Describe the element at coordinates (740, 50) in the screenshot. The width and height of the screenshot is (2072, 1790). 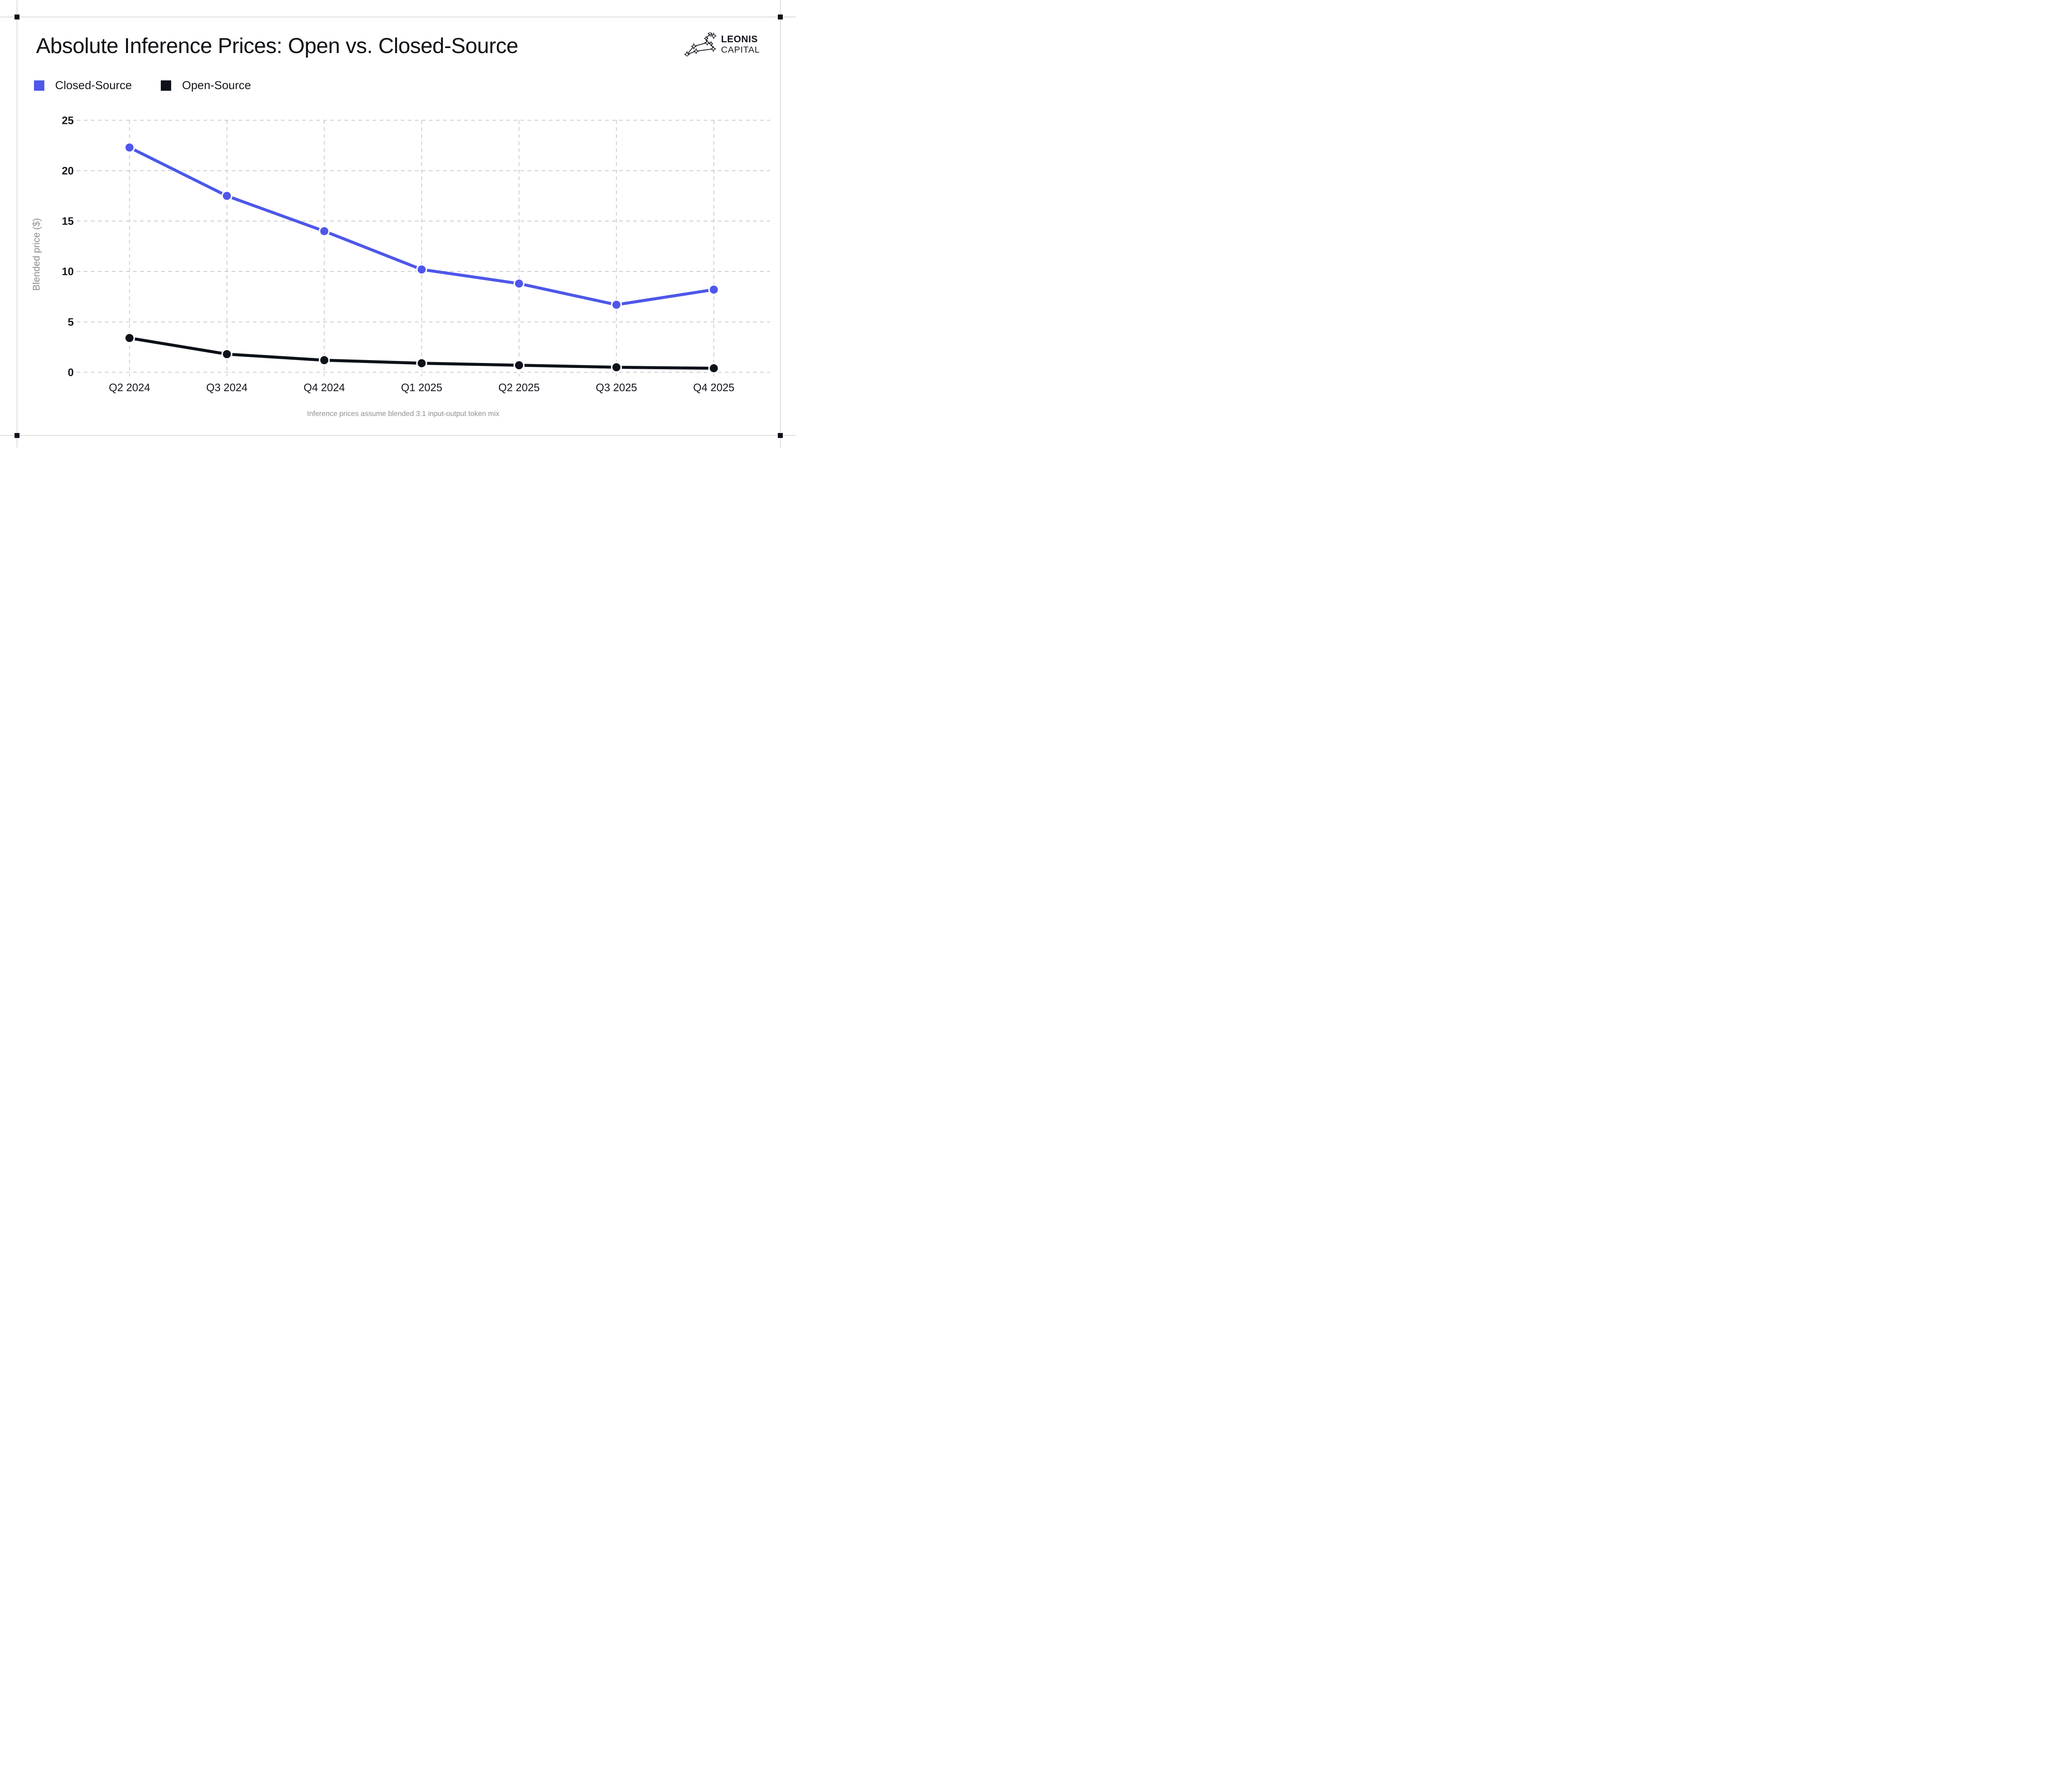
I see `brand-name-line2: CAPITAL` at that location.